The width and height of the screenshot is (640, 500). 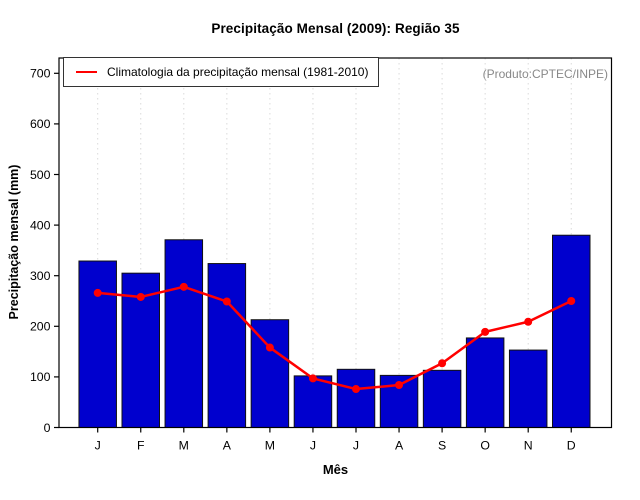 I want to click on y-tick-label: 200, so click(x=40, y=327).